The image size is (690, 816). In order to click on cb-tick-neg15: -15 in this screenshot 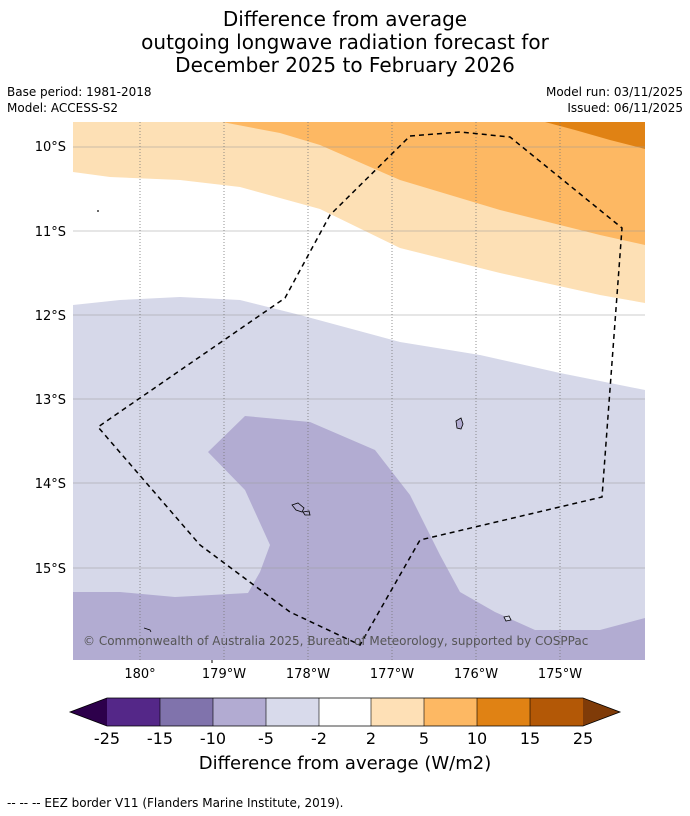, I will do `click(160, 738)`.